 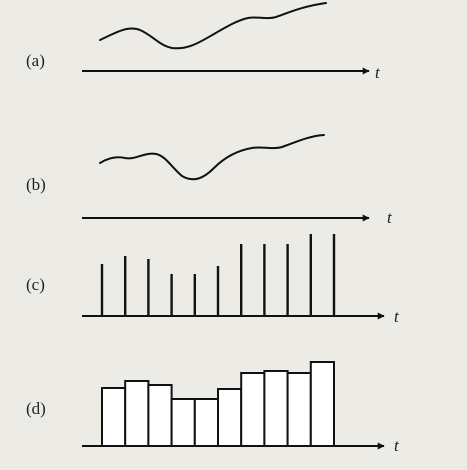 I want to click on panel-d-bars, so click(x=218, y=404).